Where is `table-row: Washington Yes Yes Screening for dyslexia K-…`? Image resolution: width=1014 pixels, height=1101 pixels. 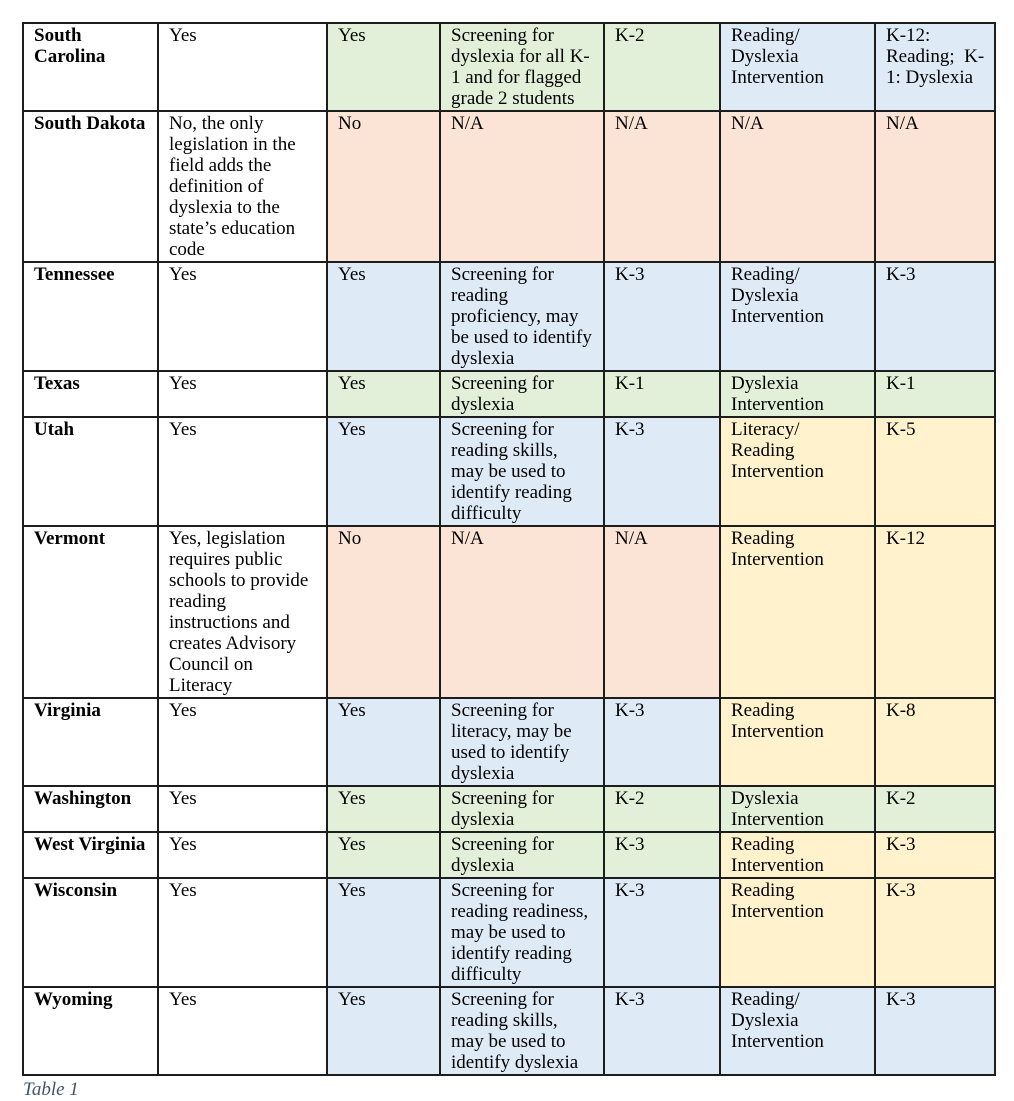 table-row: Washington Yes Yes Screening for dyslexia K-… is located at coordinates (509, 809).